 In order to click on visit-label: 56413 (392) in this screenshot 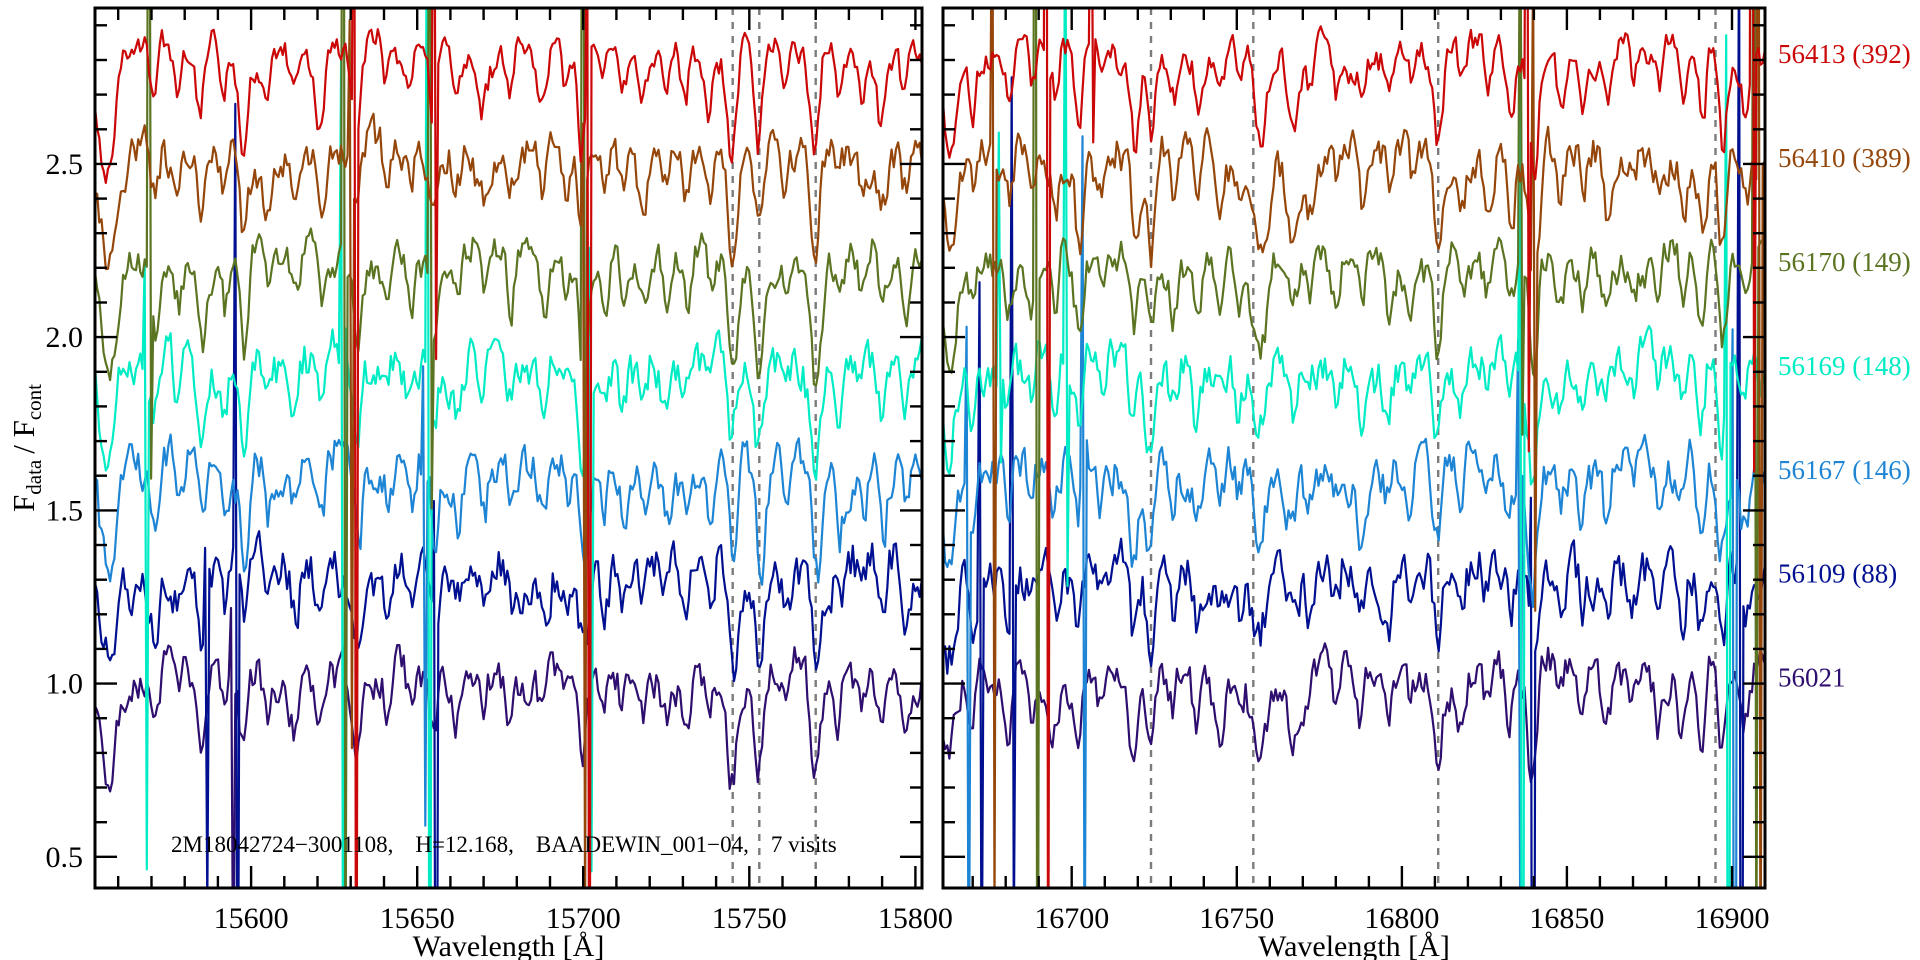, I will do `click(1844, 54)`.